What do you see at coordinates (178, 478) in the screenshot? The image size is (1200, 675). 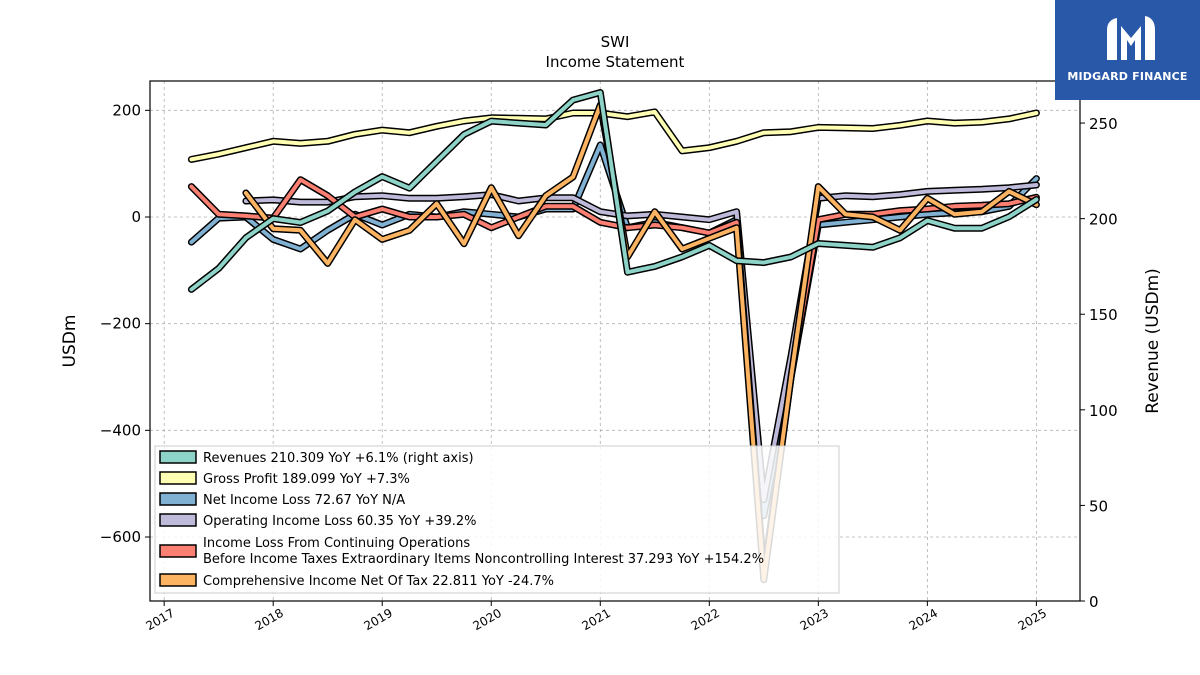 I see `legend-swatch-gross-profit` at bounding box center [178, 478].